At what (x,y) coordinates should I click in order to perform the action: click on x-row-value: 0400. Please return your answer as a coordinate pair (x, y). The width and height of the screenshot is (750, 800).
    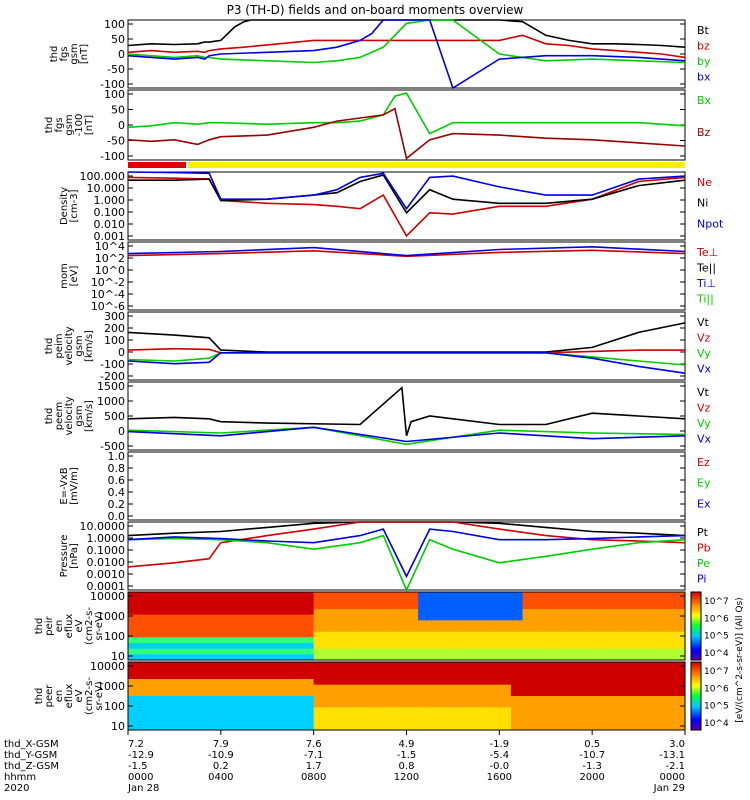
    Looking at the image, I should click on (220, 777).